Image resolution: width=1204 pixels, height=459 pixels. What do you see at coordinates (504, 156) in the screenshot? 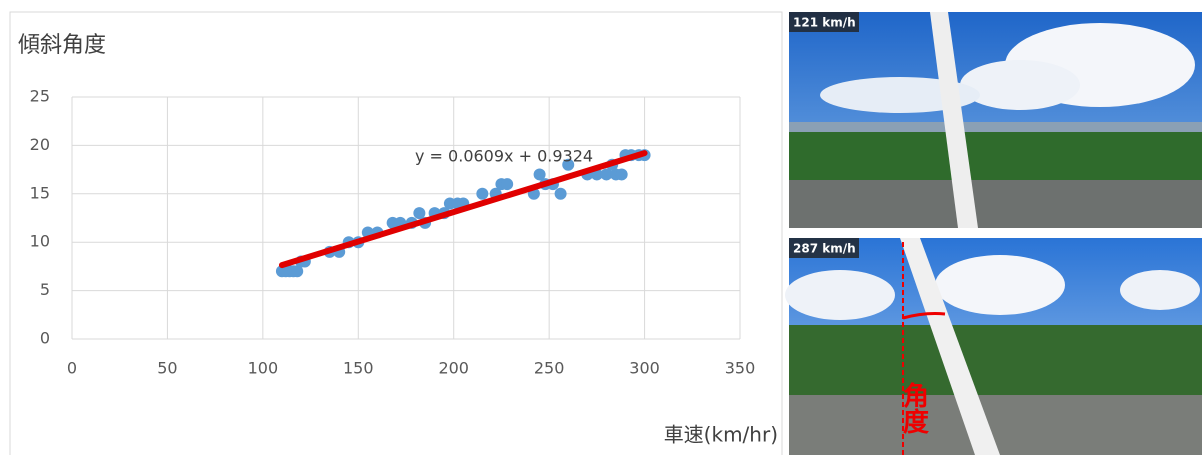
I see `trendline-equation: y = 0.0609x + 0.9324` at bounding box center [504, 156].